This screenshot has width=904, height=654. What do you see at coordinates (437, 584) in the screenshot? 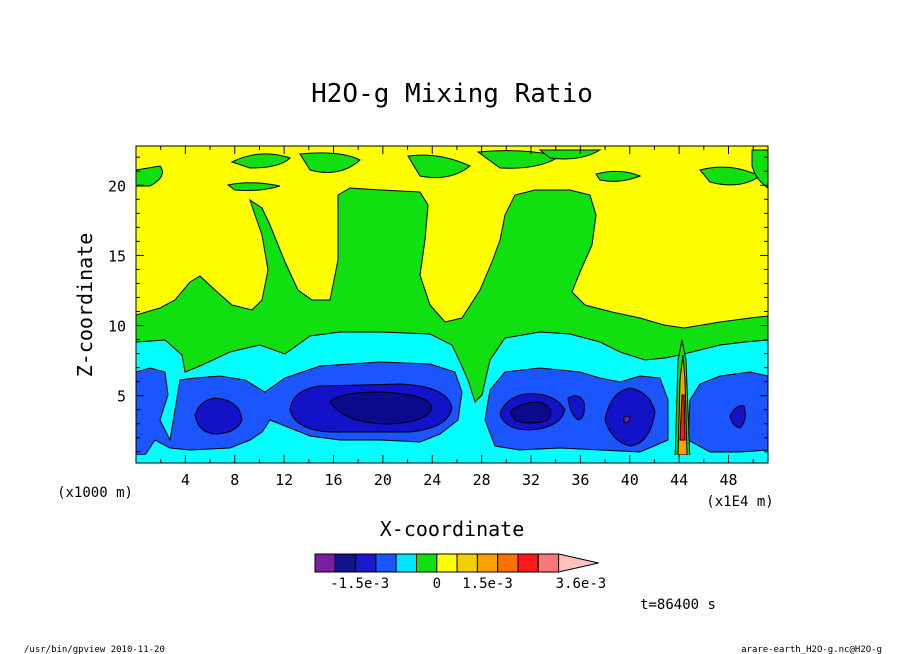
I see `colorbar-label: 0` at bounding box center [437, 584].